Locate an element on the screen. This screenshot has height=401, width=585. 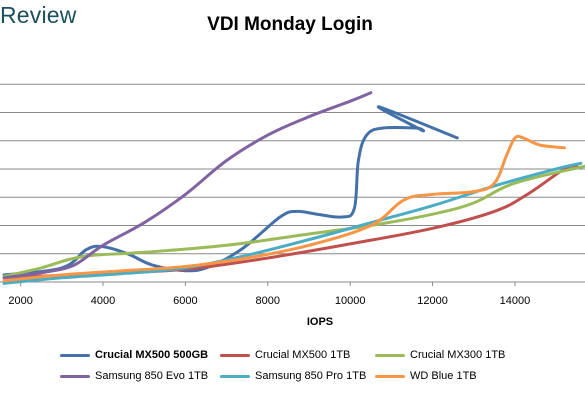
legend-label: WD Blue 1TB is located at coordinates (443, 376).